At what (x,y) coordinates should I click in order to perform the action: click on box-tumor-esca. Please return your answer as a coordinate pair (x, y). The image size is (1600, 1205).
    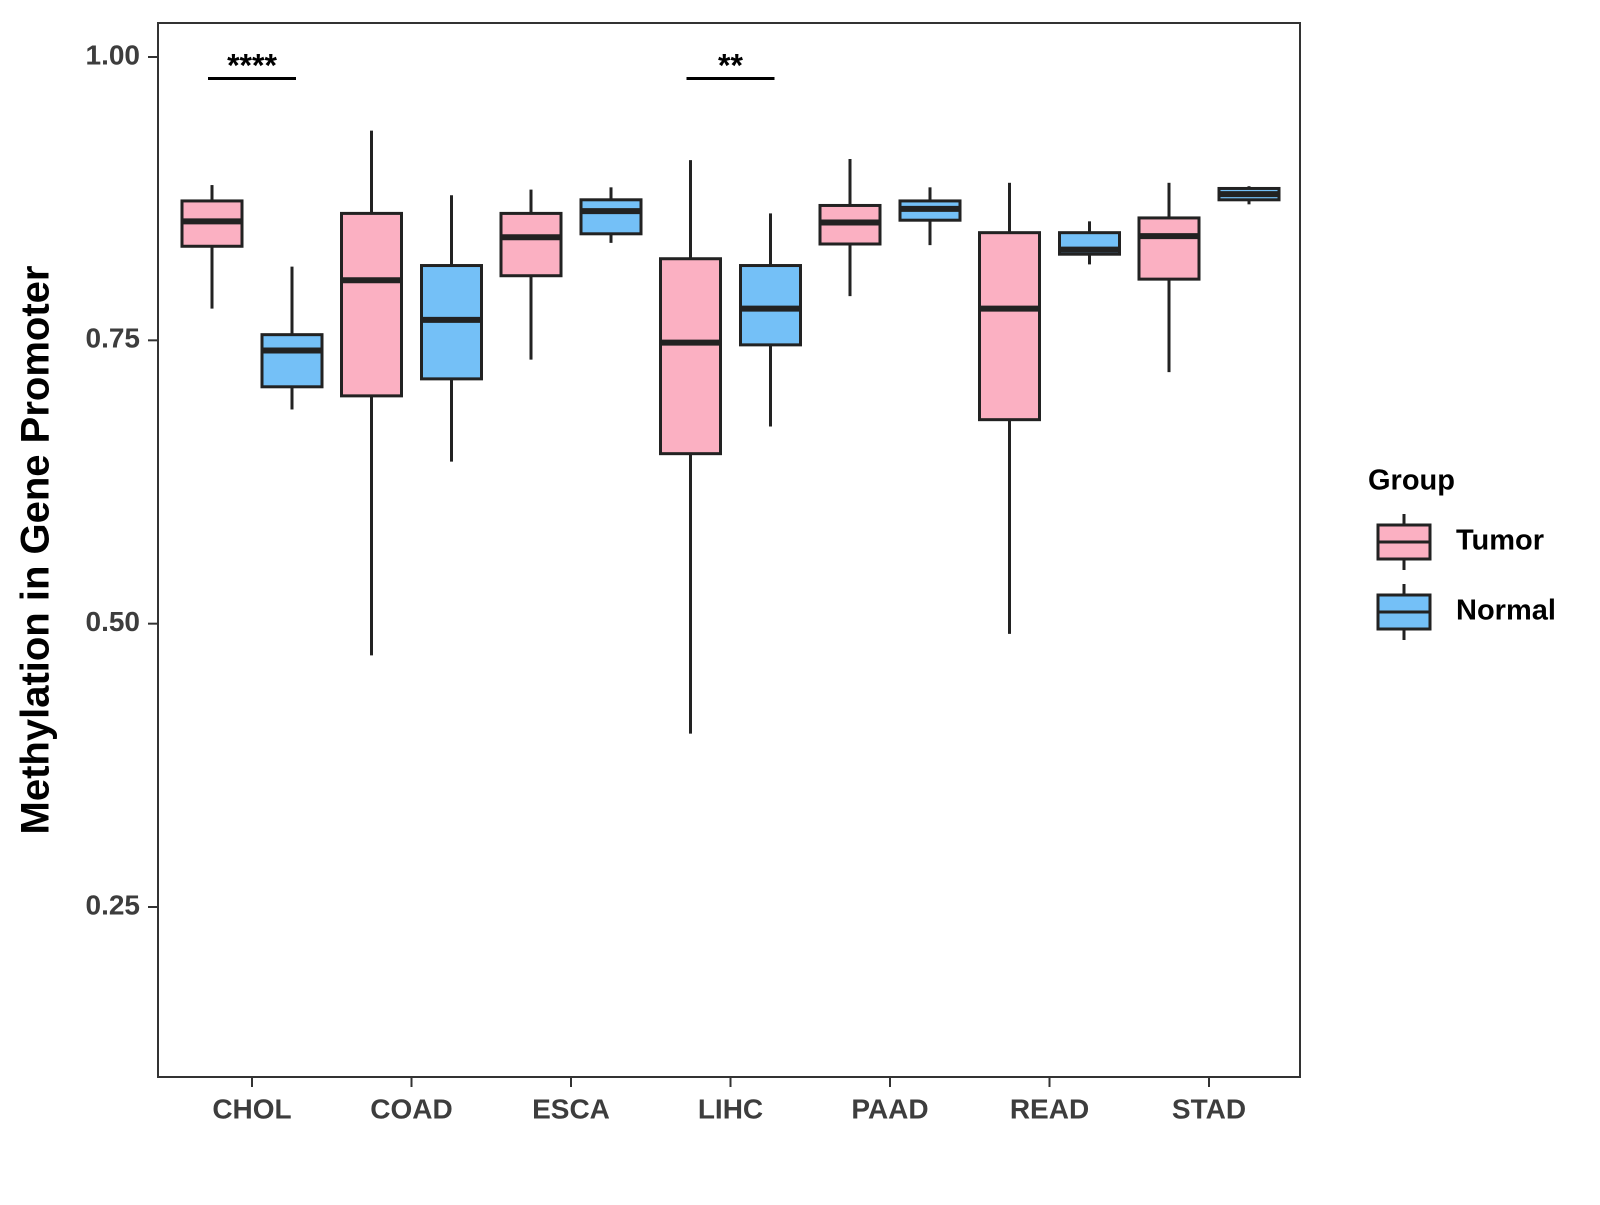
    Looking at the image, I should click on (531, 274).